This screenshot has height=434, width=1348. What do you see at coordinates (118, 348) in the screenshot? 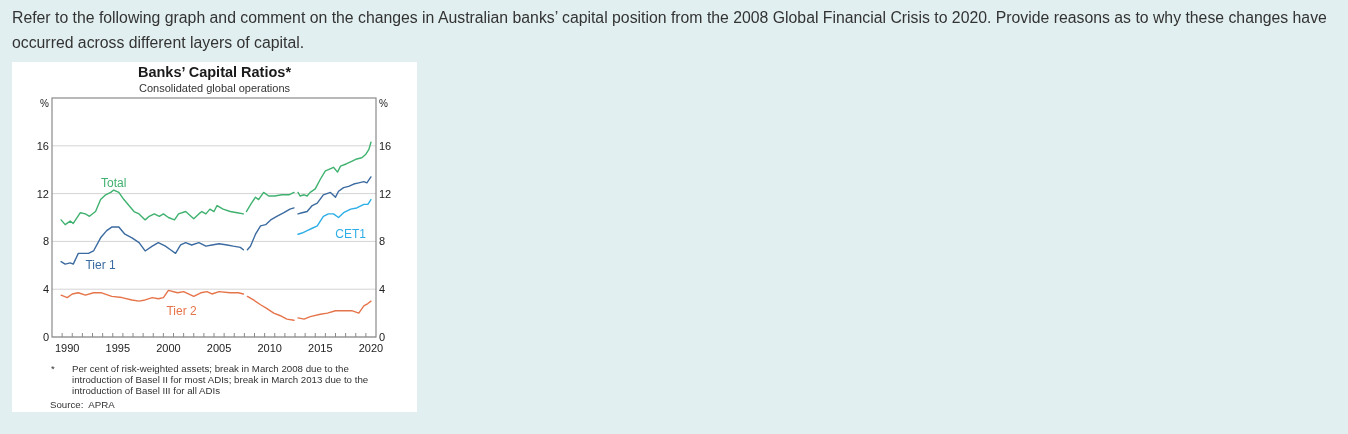
I see `x-tick-label: 1995` at bounding box center [118, 348].